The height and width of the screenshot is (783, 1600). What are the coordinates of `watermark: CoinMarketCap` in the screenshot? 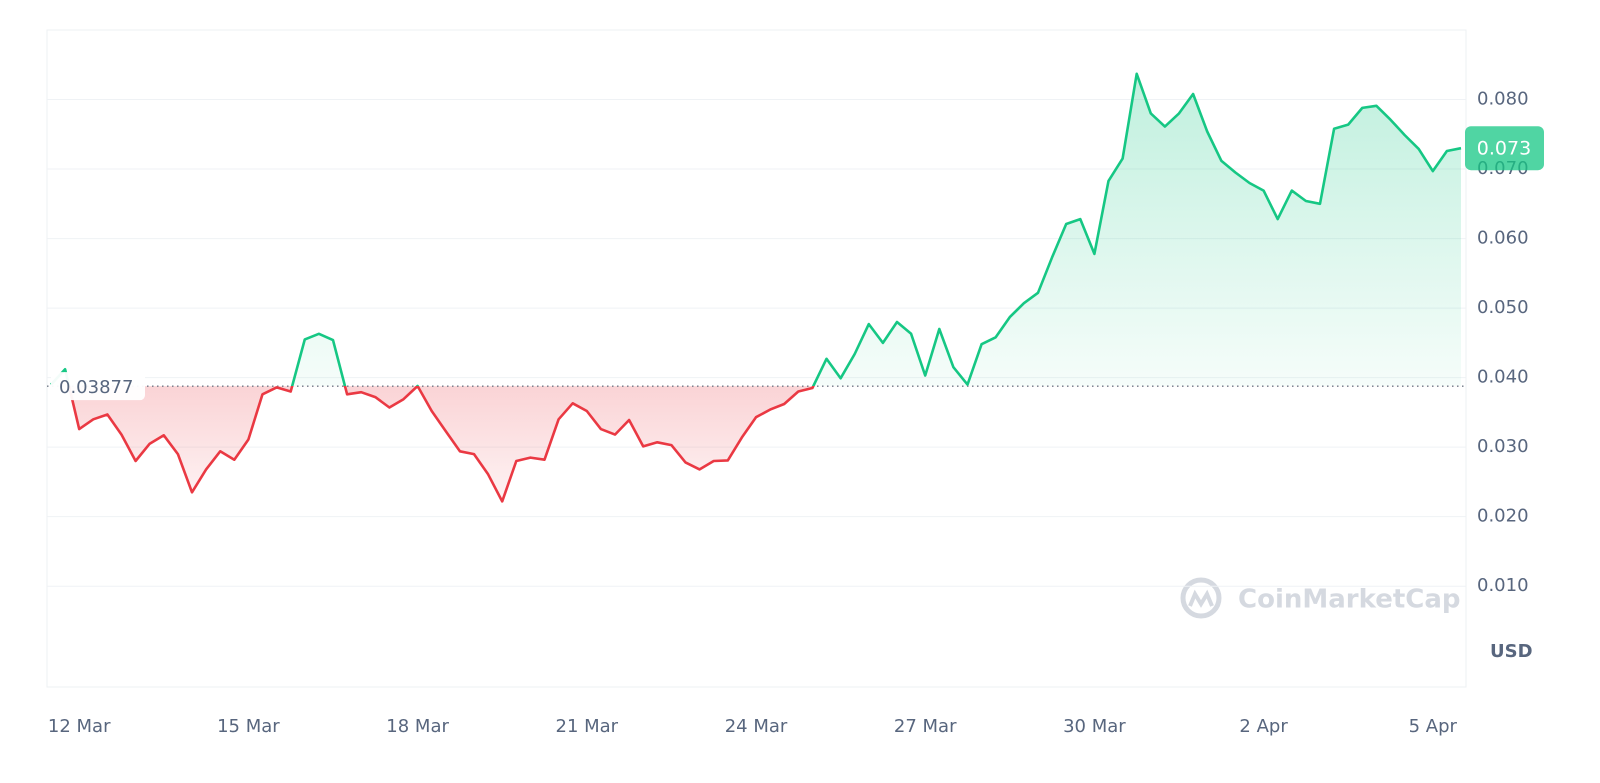 It's located at (1320, 598).